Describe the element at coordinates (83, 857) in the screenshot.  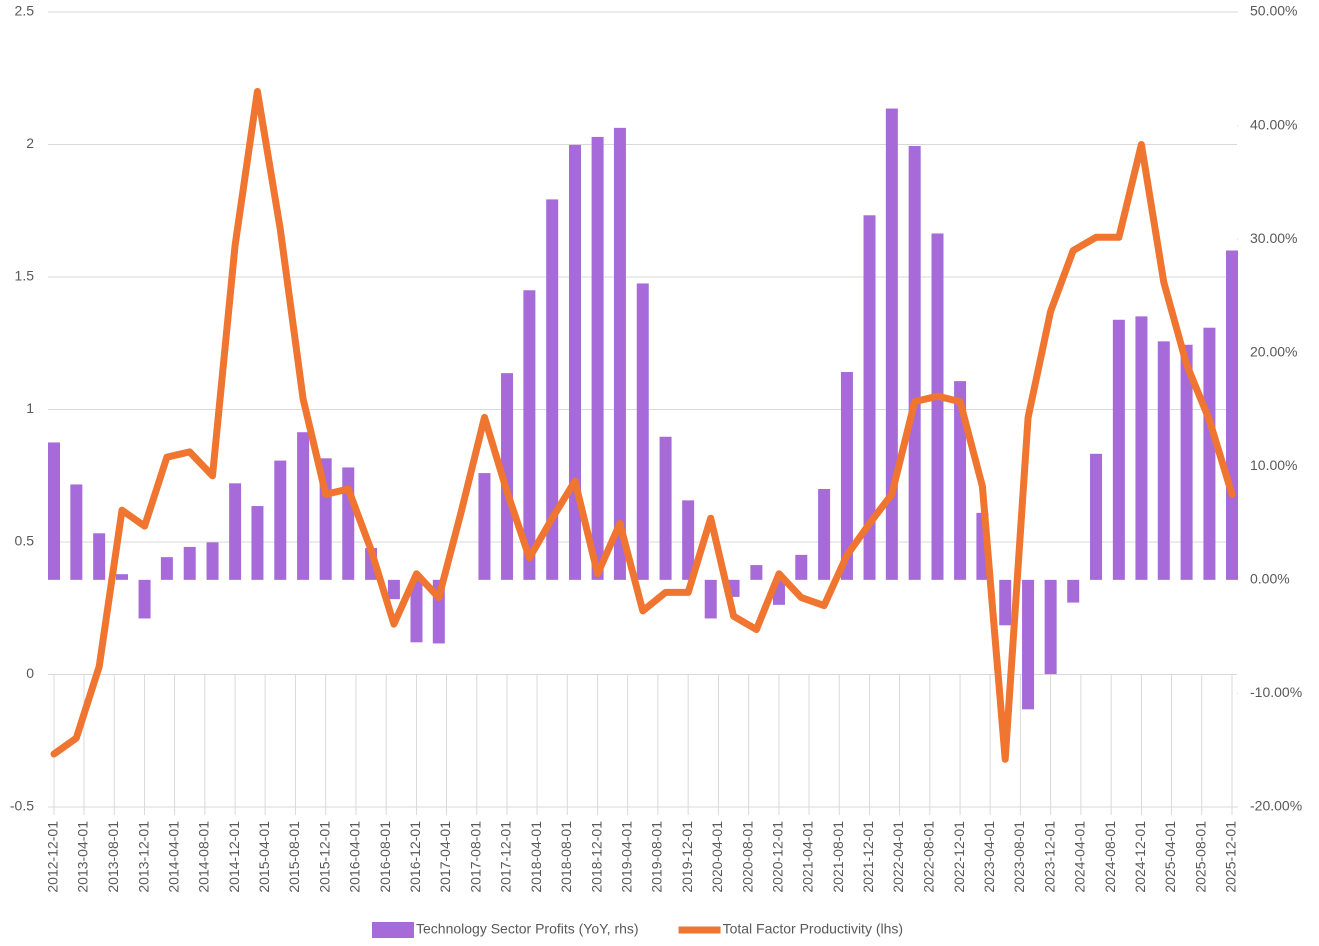
I see `x-tick-label: 2013-04-01` at that location.